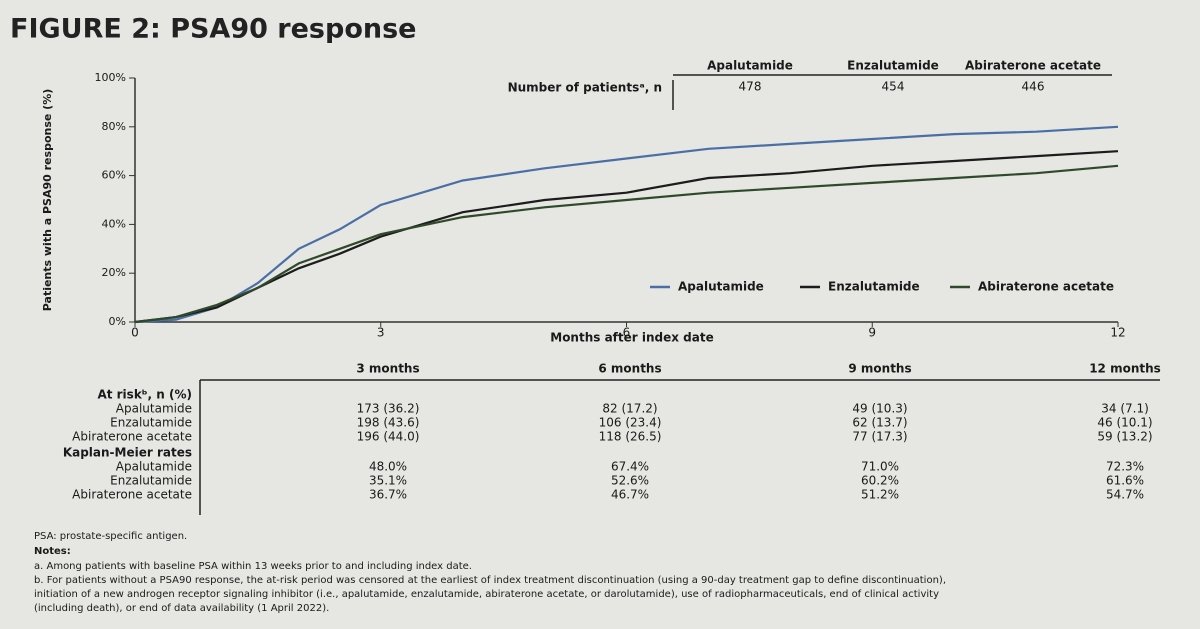 This screenshot has height=629, width=1200. Describe the element at coordinates (1117, 333) in the screenshot. I see `x-tick-label: 12` at that location.